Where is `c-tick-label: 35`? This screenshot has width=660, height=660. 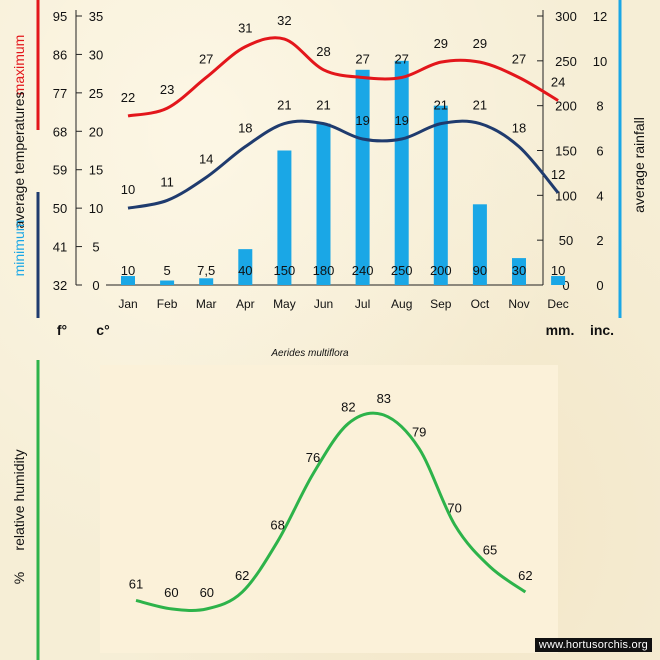
c-tick-label: 35 is located at coordinates (96, 16).